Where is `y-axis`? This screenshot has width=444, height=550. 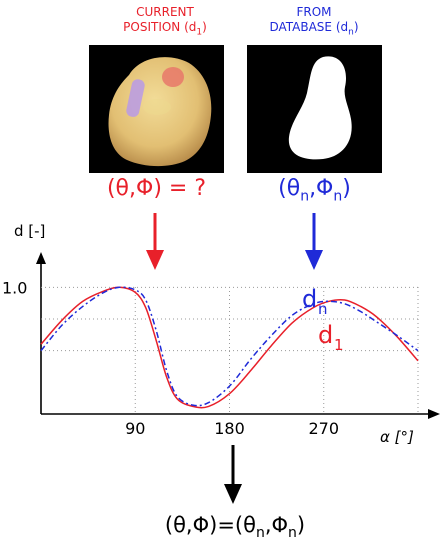 y-axis is located at coordinates (41, 333).